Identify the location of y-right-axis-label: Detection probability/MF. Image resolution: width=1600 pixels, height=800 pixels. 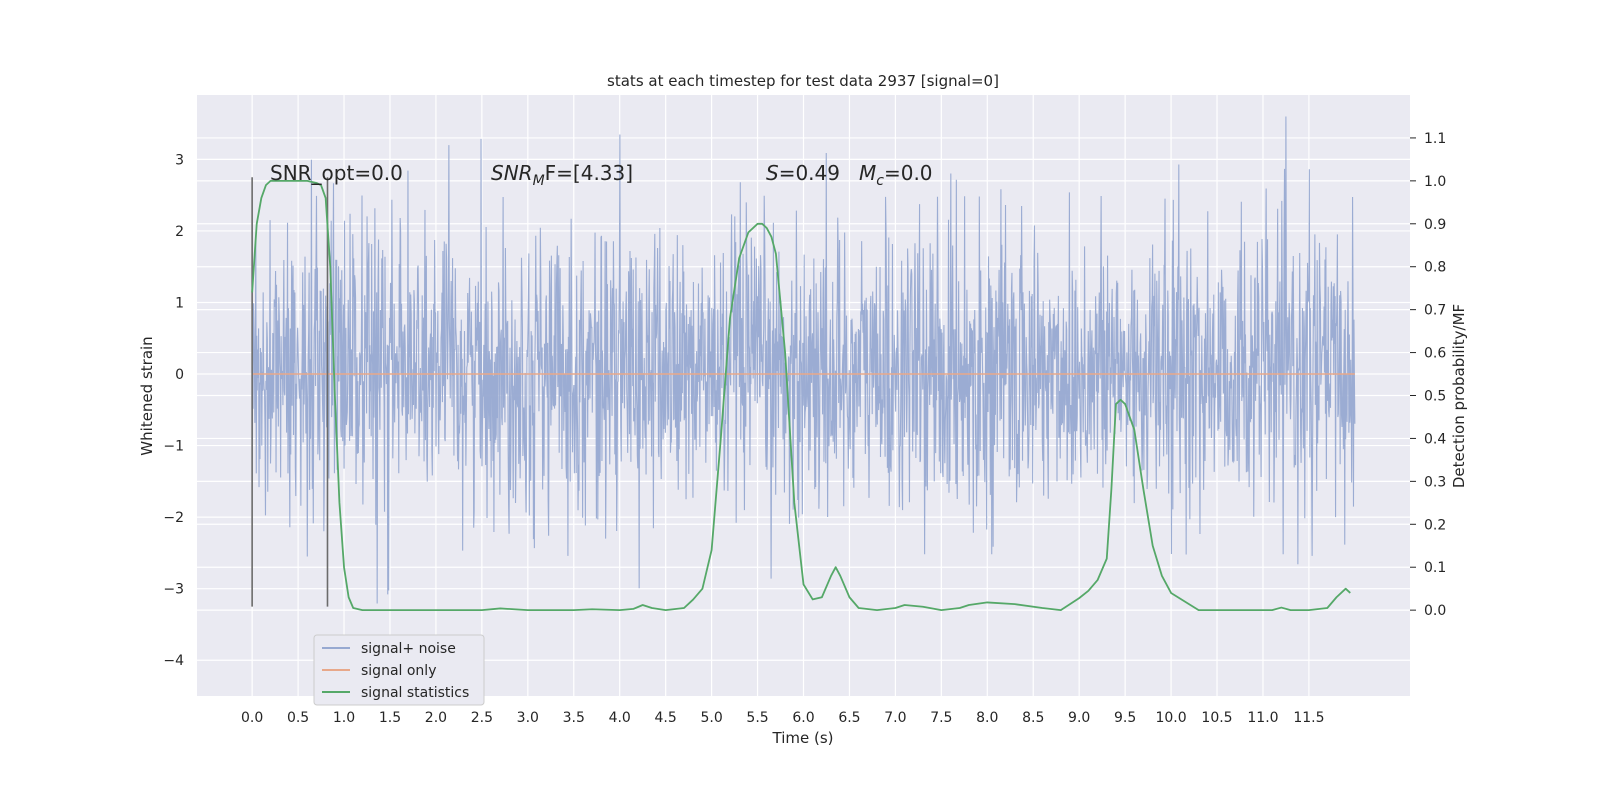
(1459, 396).